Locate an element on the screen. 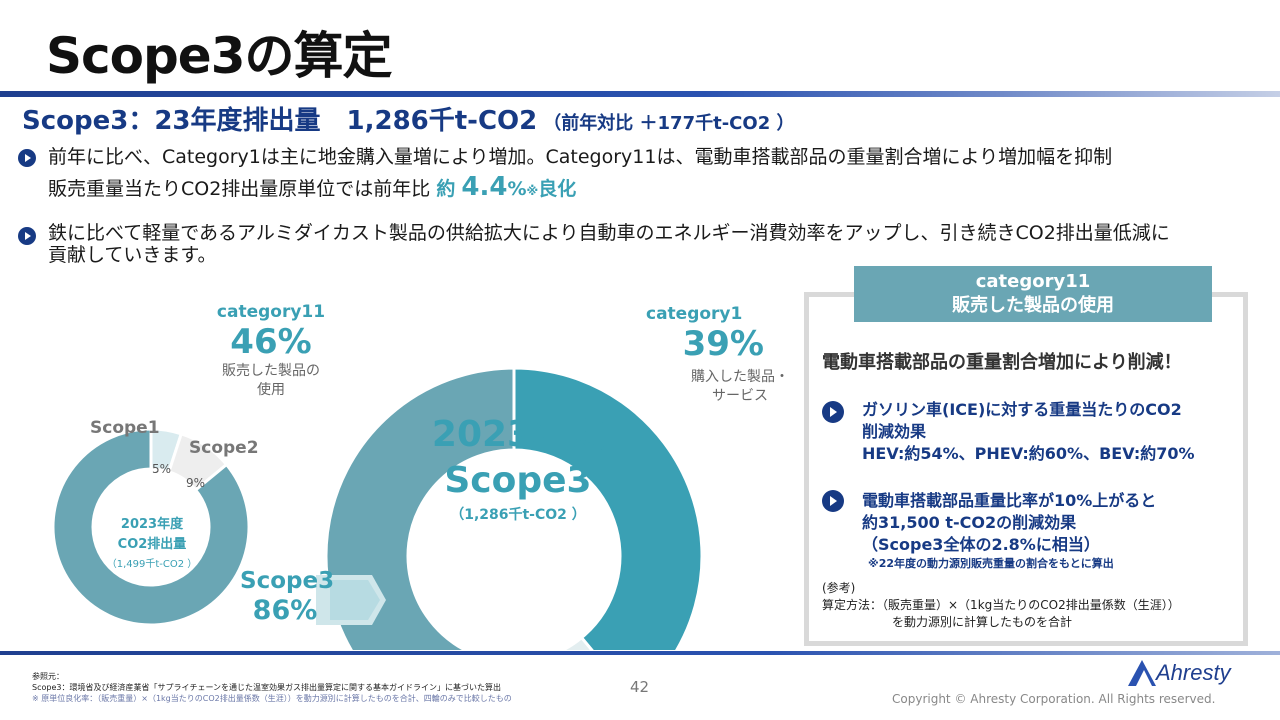 The image size is (1280, 720). bullet-1-post: 良化 is located at coordinates (557, 189).